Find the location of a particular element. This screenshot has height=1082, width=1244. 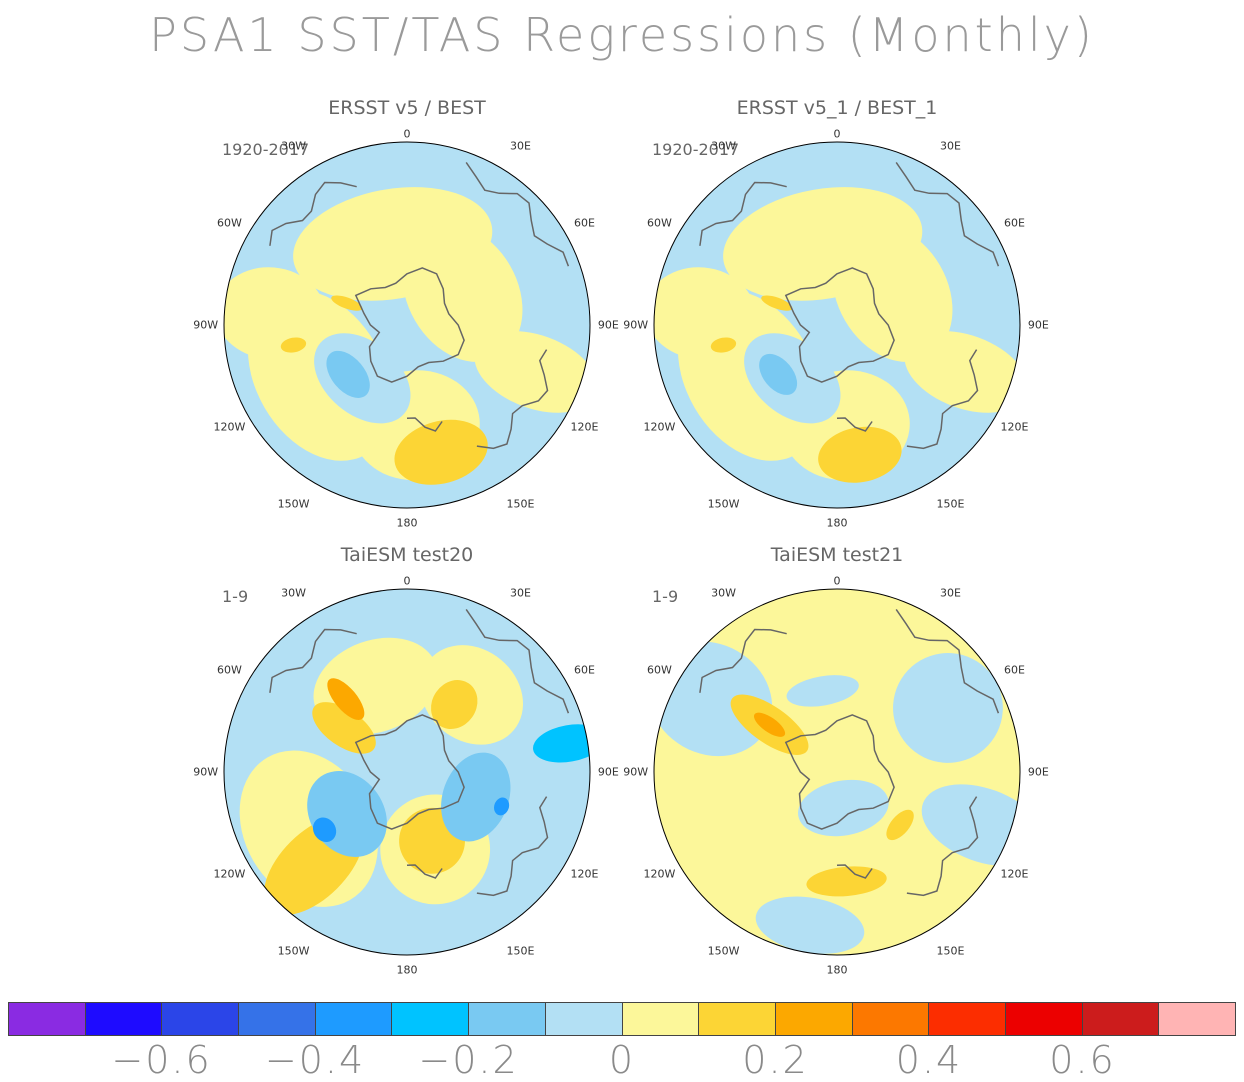

polar-map-ersst1-best1 is located at coordinates (837, 325).